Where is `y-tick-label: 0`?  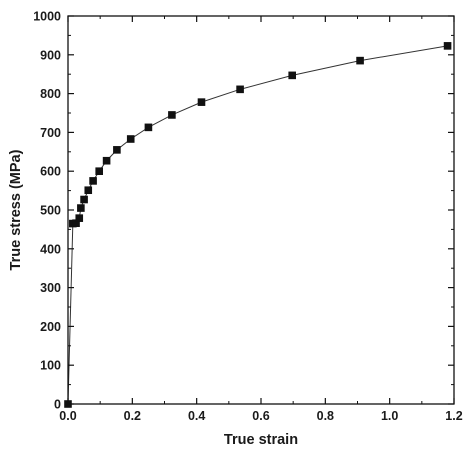 y-tick-label: 0 is located at coordinates (57, 405).